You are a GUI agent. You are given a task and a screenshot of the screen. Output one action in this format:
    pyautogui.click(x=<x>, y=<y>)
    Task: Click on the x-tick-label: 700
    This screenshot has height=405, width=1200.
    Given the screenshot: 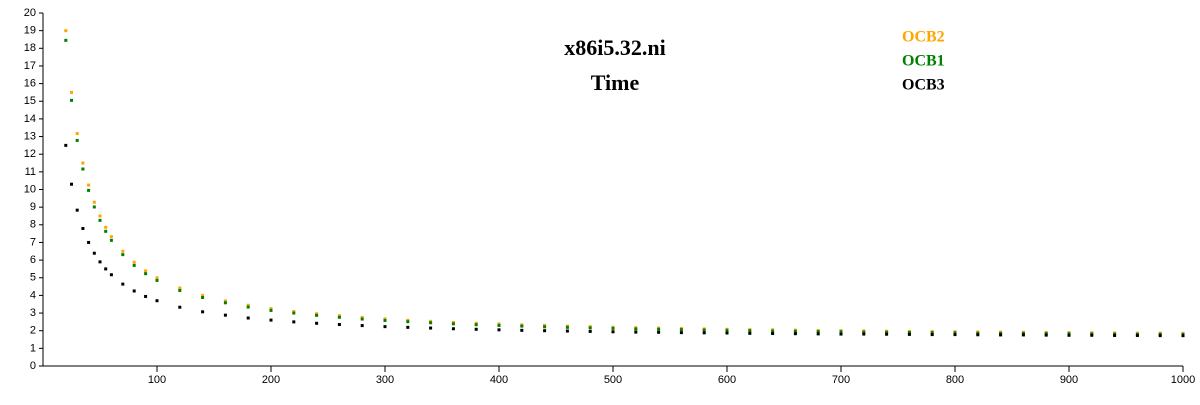 What is the action you would take?
    pyautogui.click(x=841, y=380)
    